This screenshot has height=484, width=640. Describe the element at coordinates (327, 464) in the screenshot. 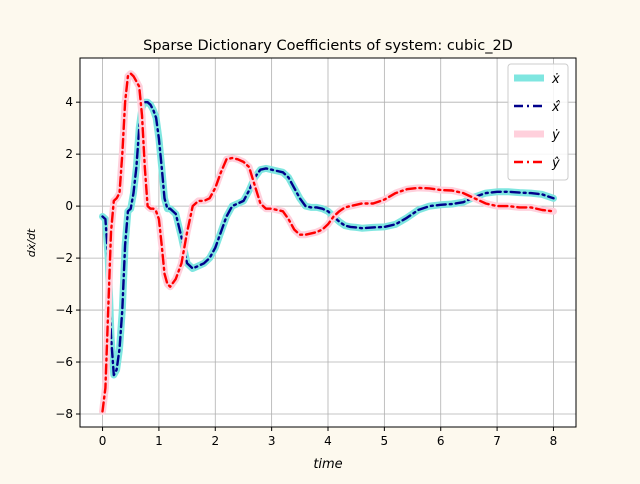

I see `x-axis-label: time` at that location.